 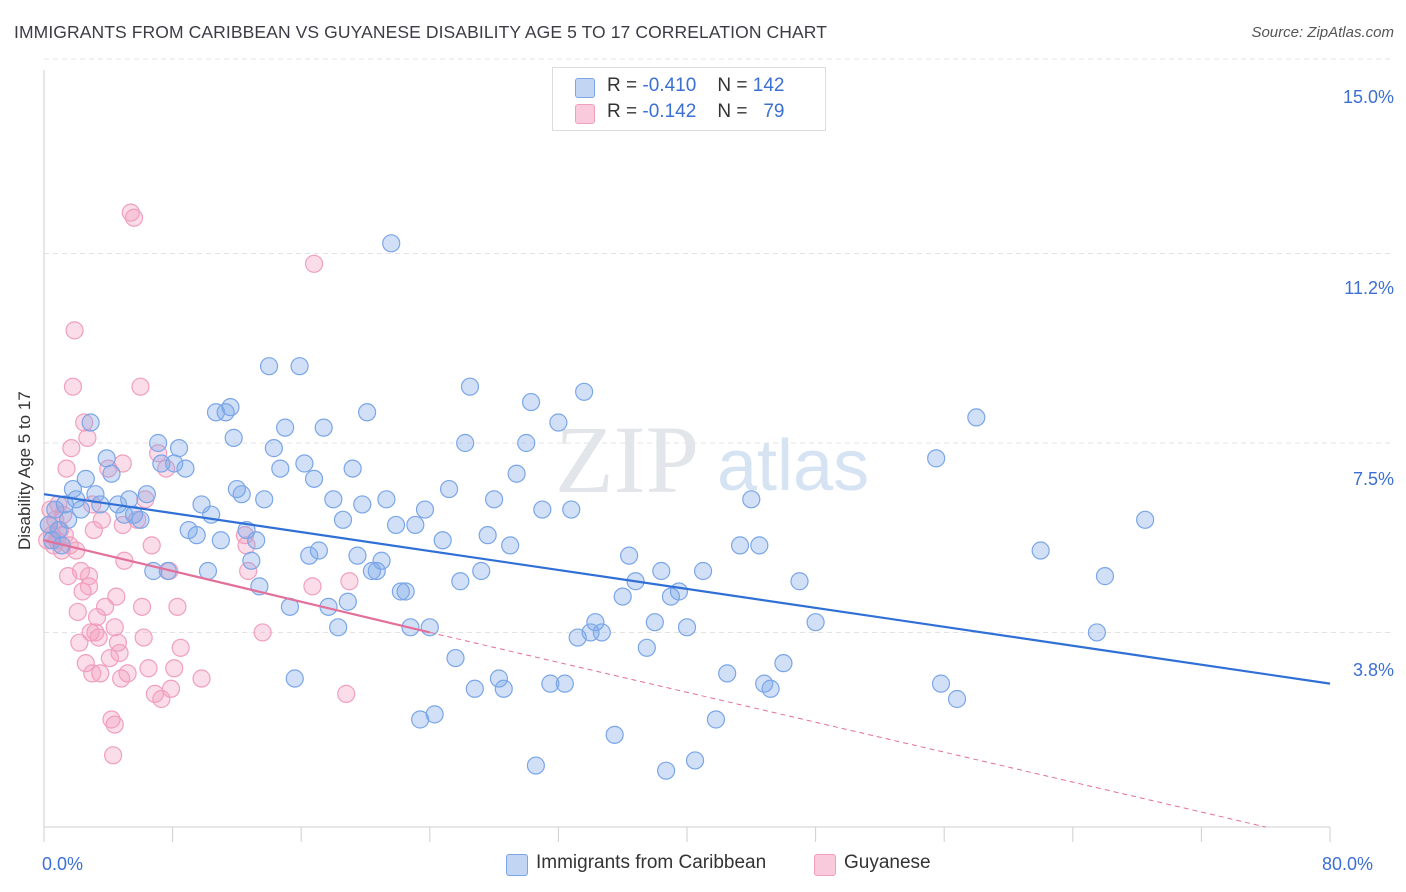 What do you see at coordinates (1373, 670) in the screenshot?
I see `y-tick-label: 3.8%` at bounding box center [1373, 670].